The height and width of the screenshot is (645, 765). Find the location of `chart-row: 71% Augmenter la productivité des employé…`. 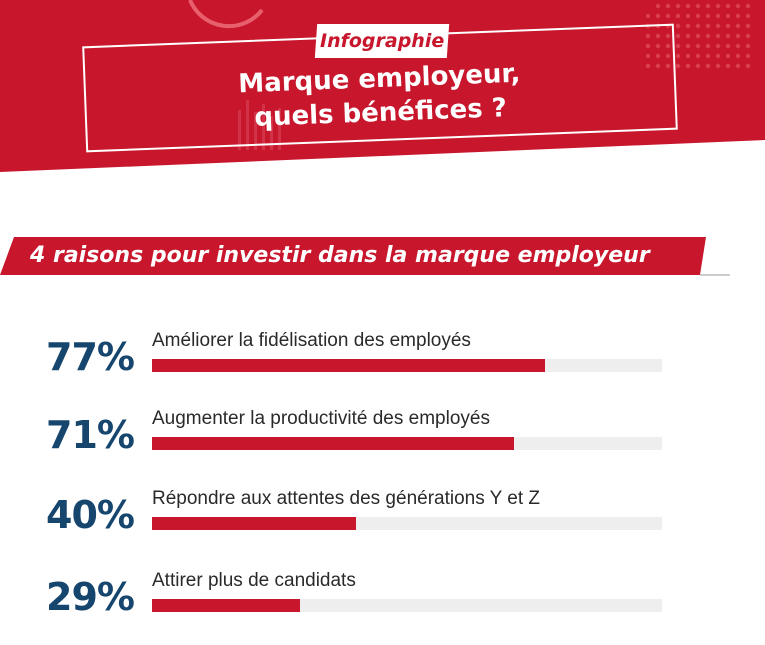

chart-row: 71% Augmenter la productivité des employé… is located at coordinates (382, 443).